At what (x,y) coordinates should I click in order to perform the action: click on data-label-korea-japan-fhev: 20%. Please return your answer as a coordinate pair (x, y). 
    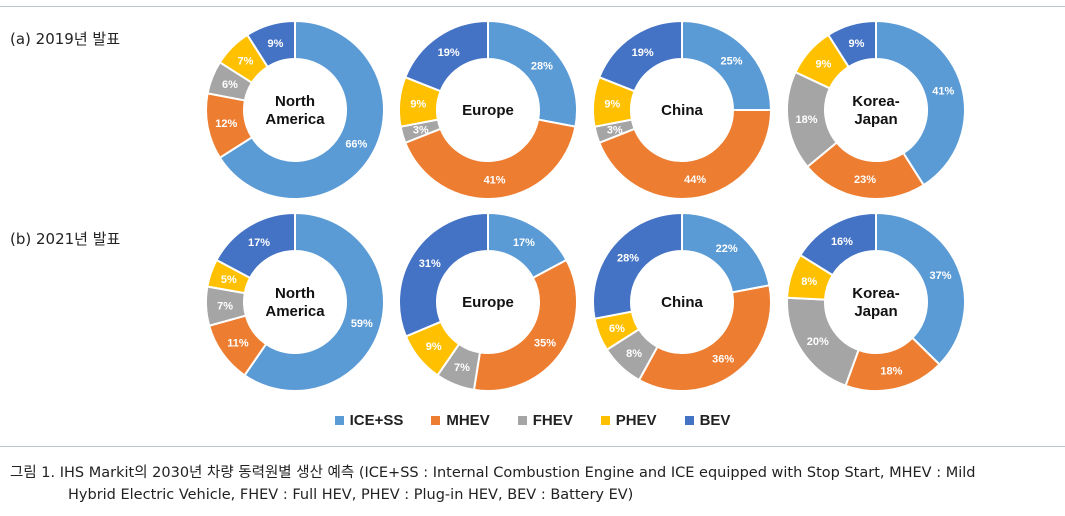
    Looking at the image, I should click on (818, 342).